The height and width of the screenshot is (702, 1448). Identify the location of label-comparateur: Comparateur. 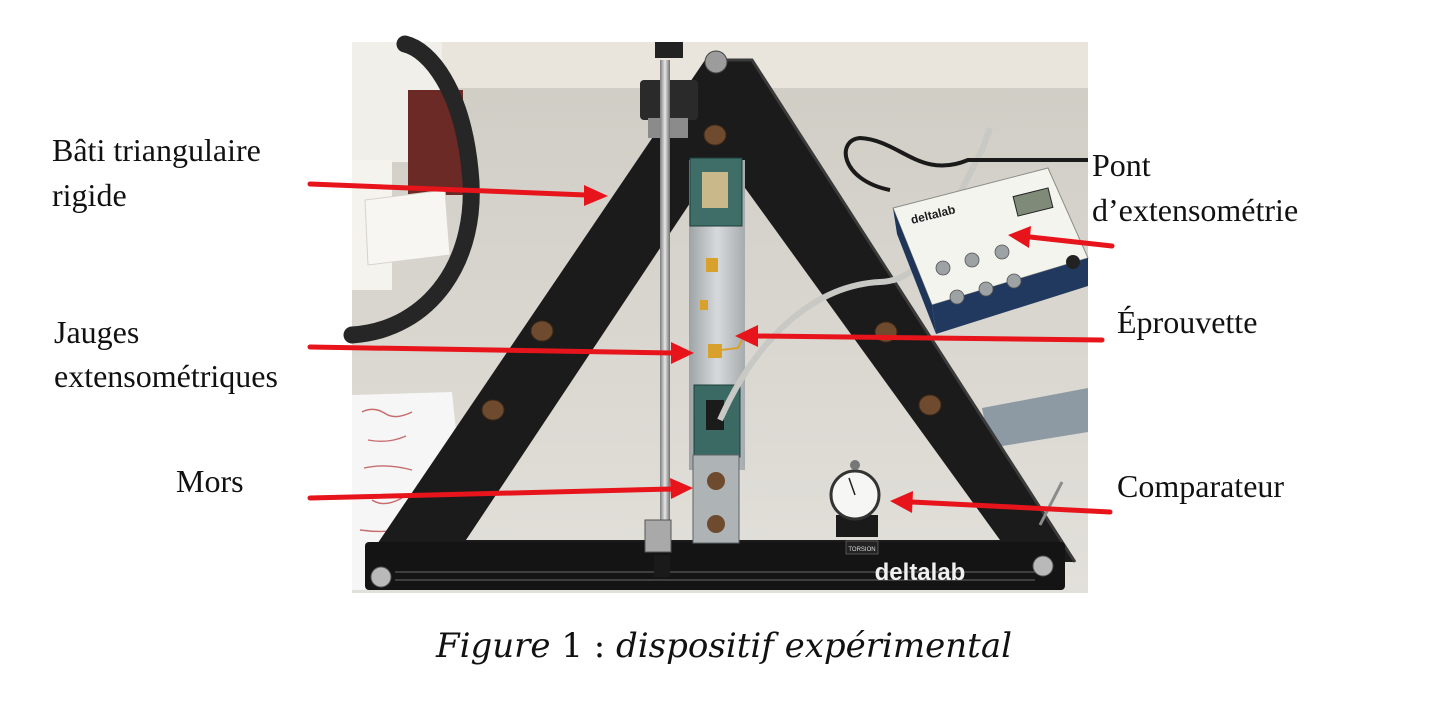
(1201, 486).